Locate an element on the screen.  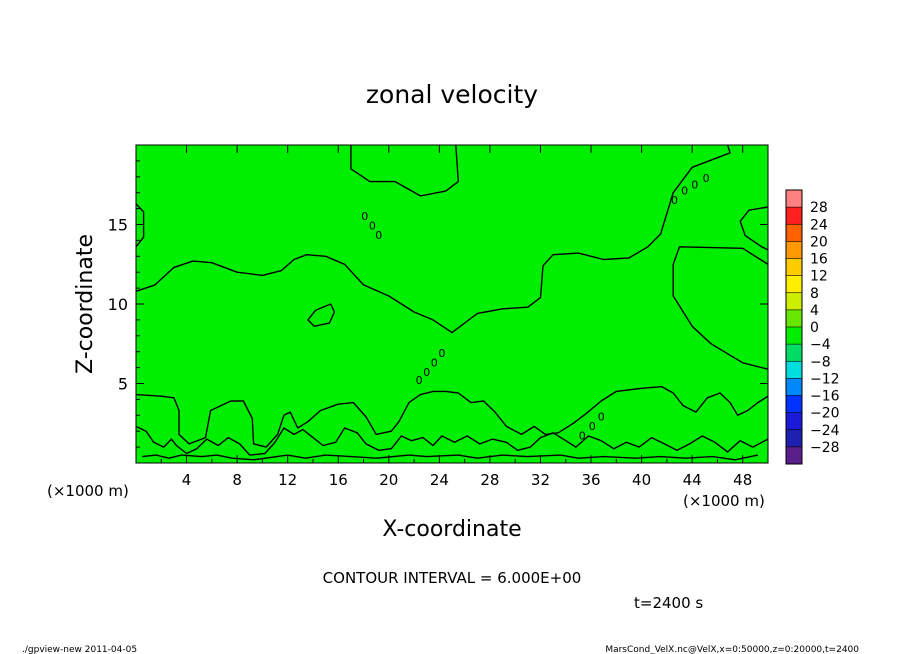
colorbar-label: 28 is located at coordinates (819, 208).